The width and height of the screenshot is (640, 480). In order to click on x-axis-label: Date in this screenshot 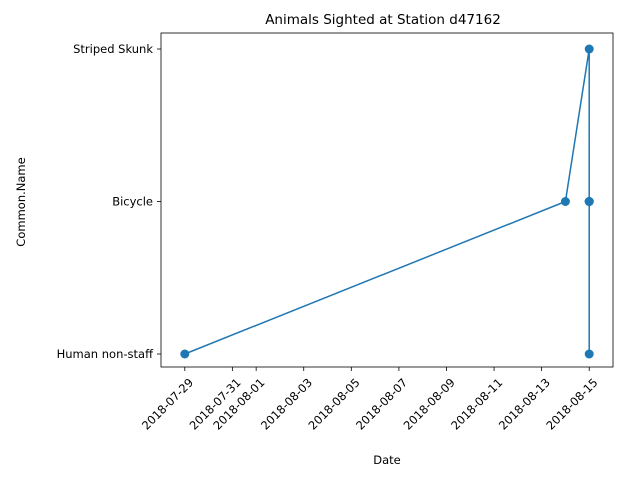, I will do `click(387, 460)`.